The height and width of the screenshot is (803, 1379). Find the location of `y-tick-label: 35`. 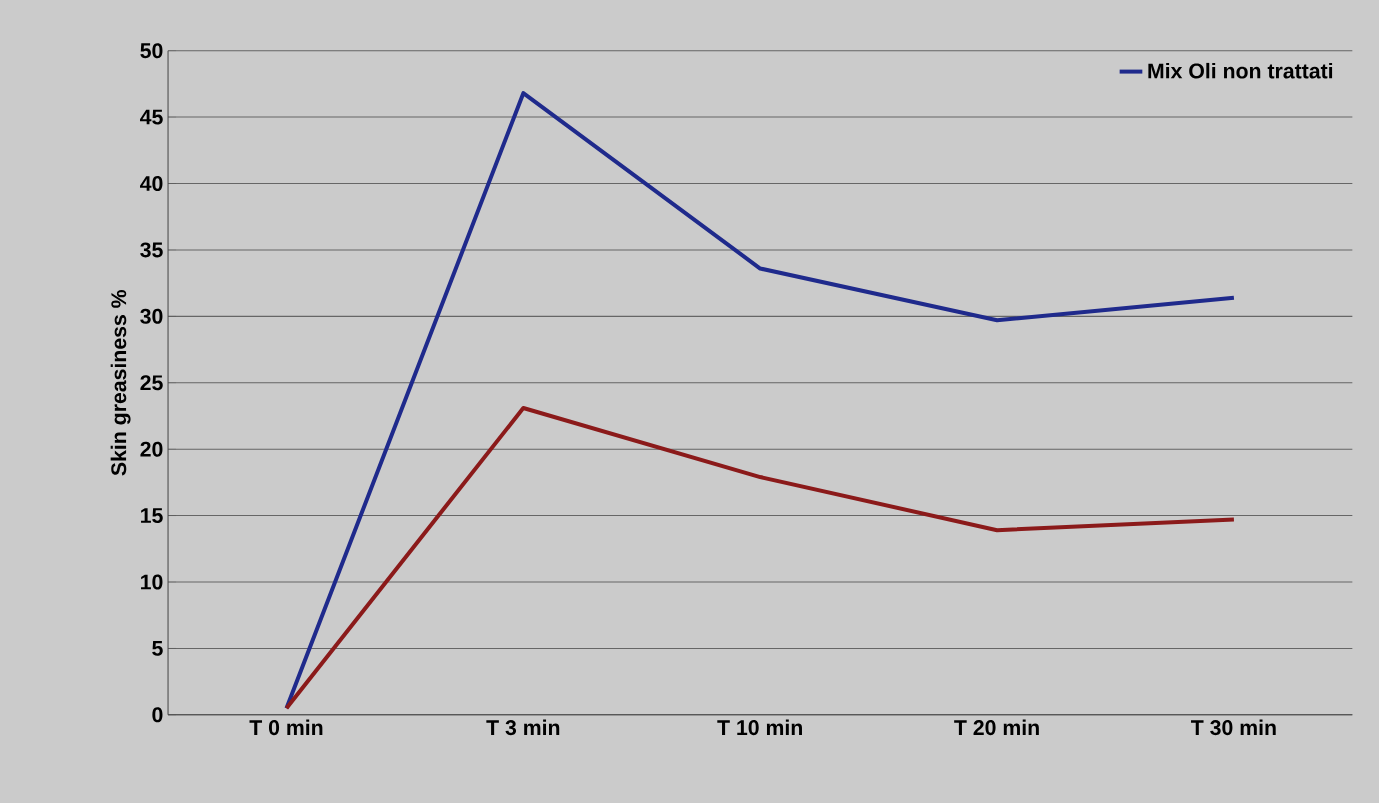

y-tick-label: 35 is located at coordinates (151, 250).